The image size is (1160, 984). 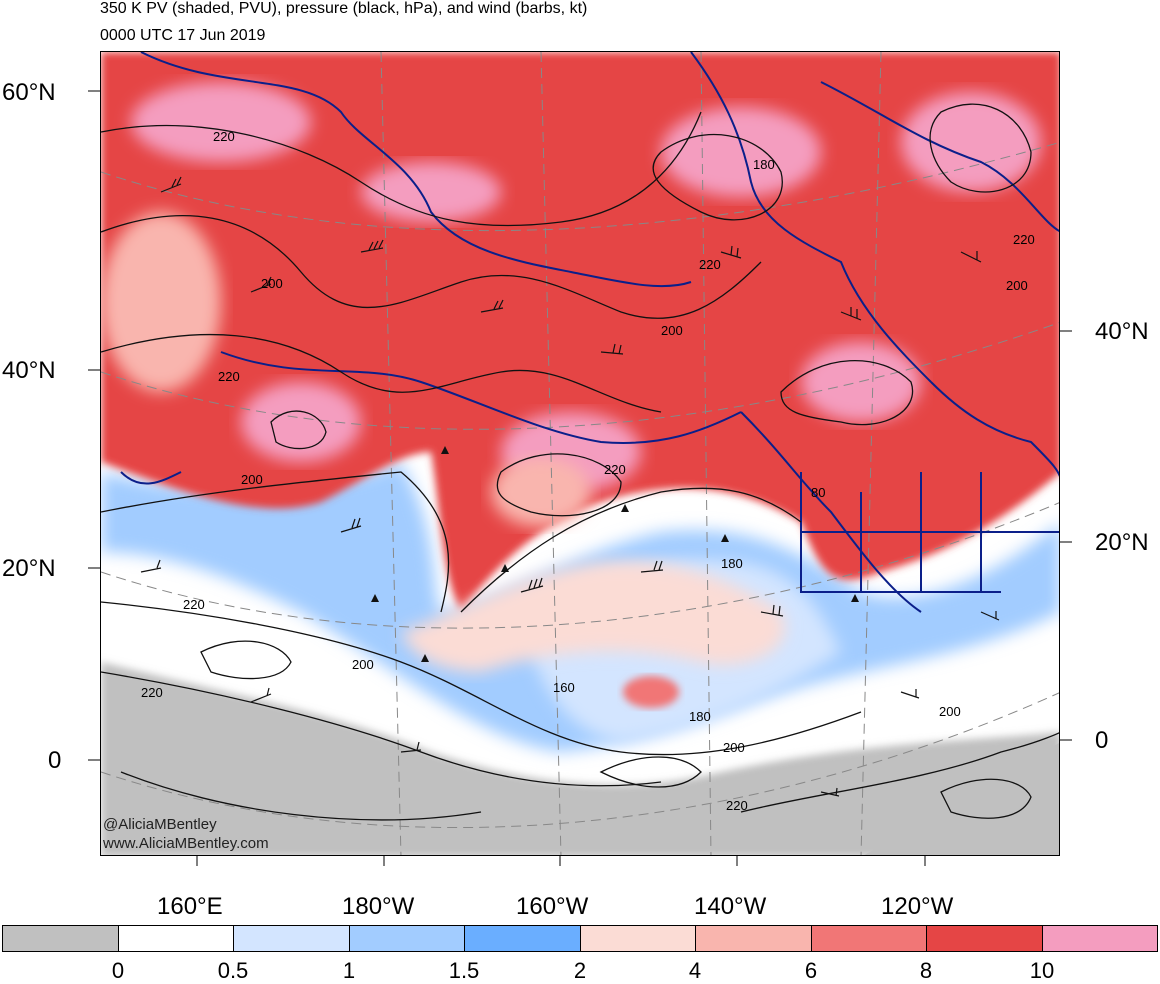 What do you see at coordinates (186, 843) in the screenshot?
I see `credit-website: www.AliciaMBentley.com` at bounding box center [186, 843].